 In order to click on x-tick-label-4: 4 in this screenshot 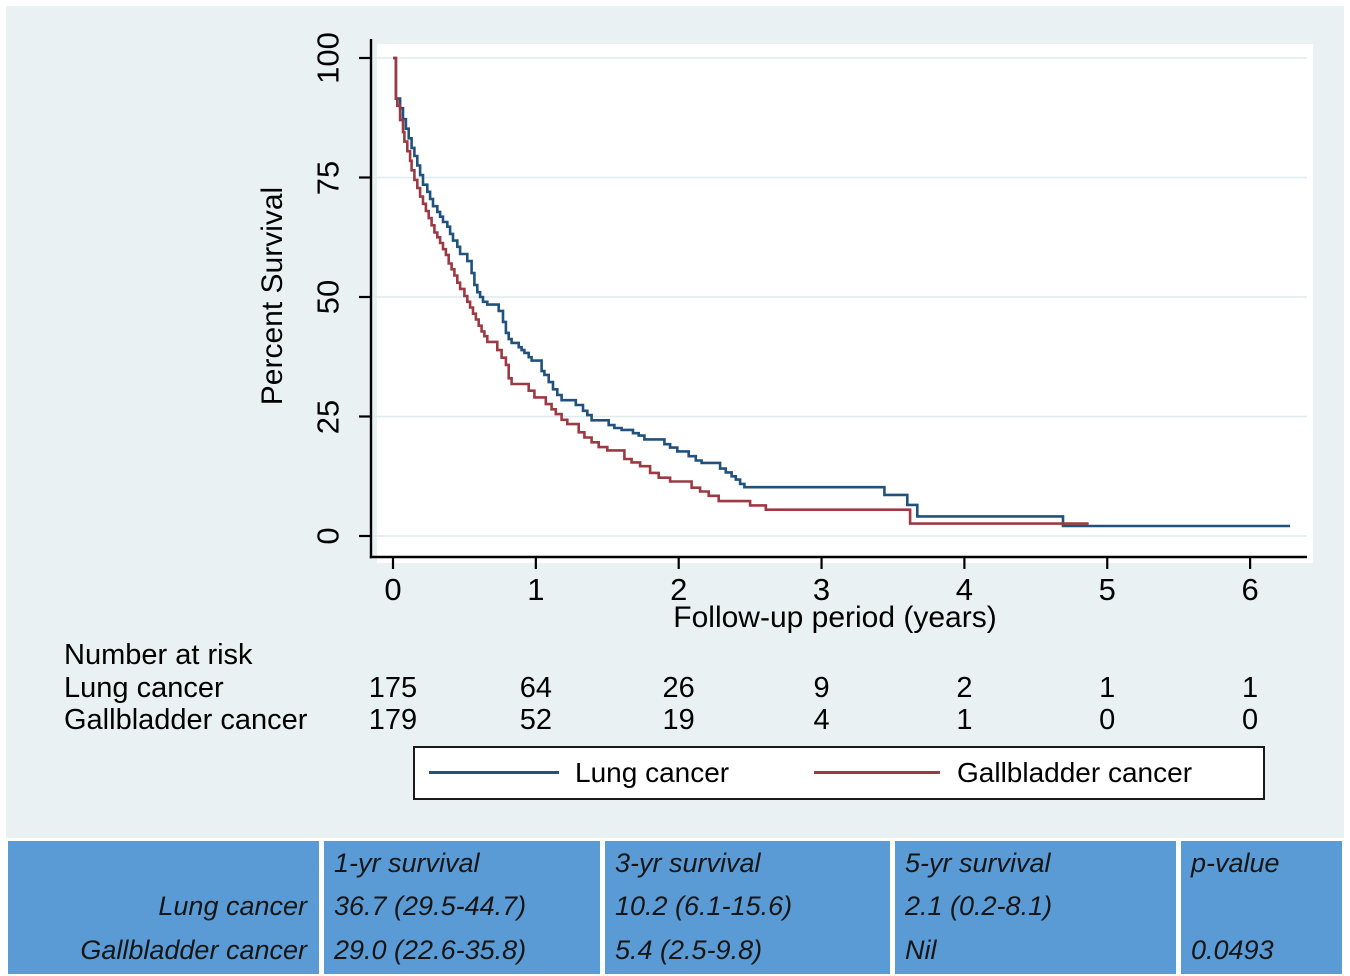, I will do `click(964, 589)`.